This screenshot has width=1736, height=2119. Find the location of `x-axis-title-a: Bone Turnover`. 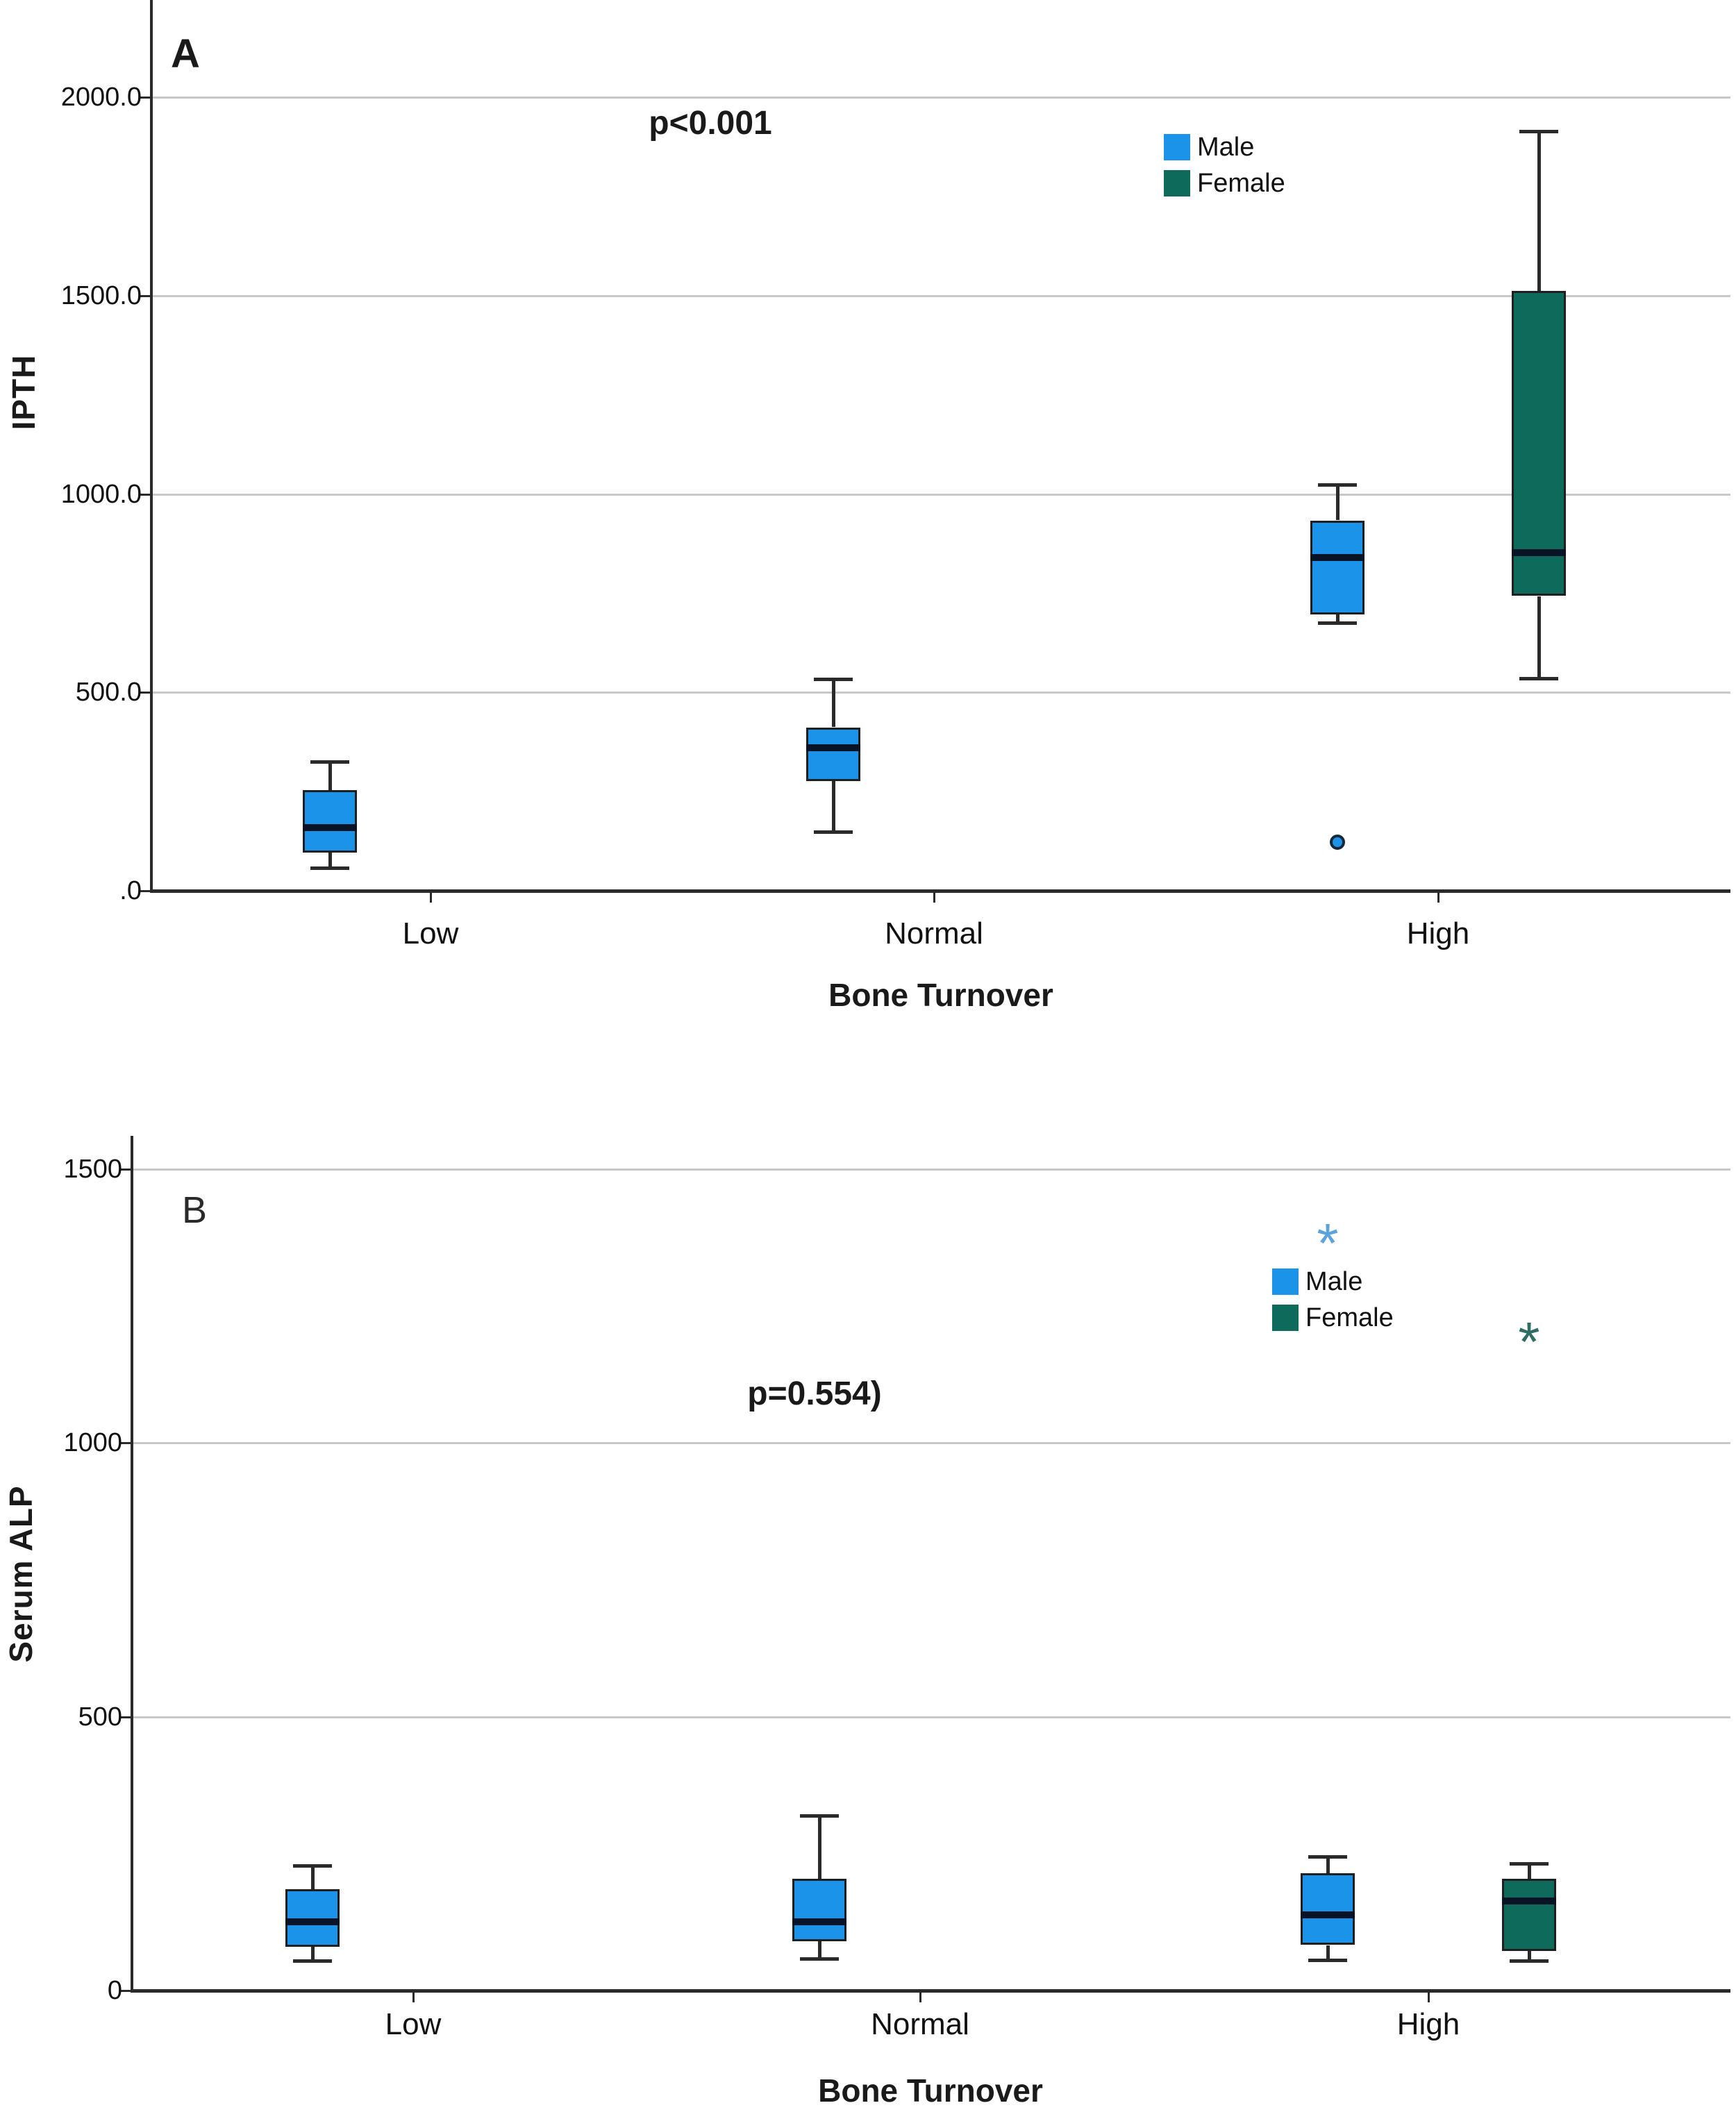

x-axis-title-a: Bone Turnover is located at coordinates (940, 995).